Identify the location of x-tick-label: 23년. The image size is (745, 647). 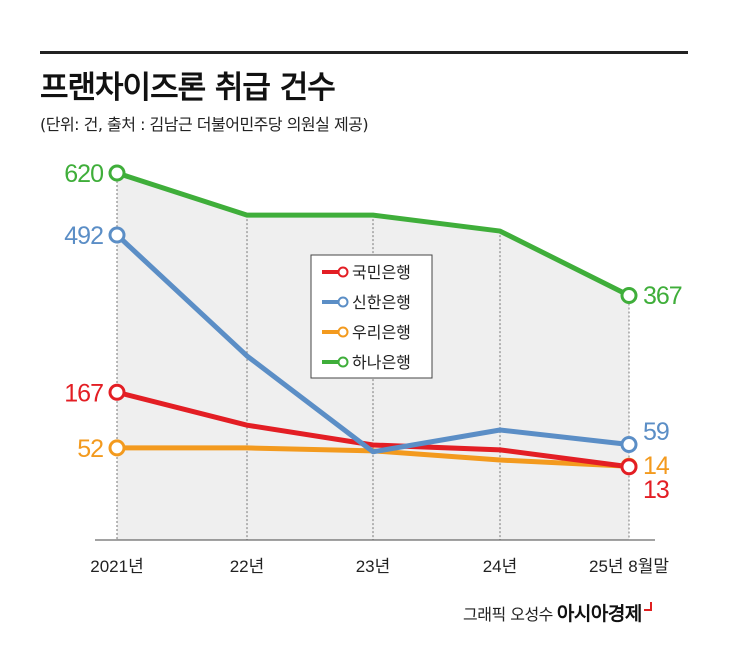
(373, 566).